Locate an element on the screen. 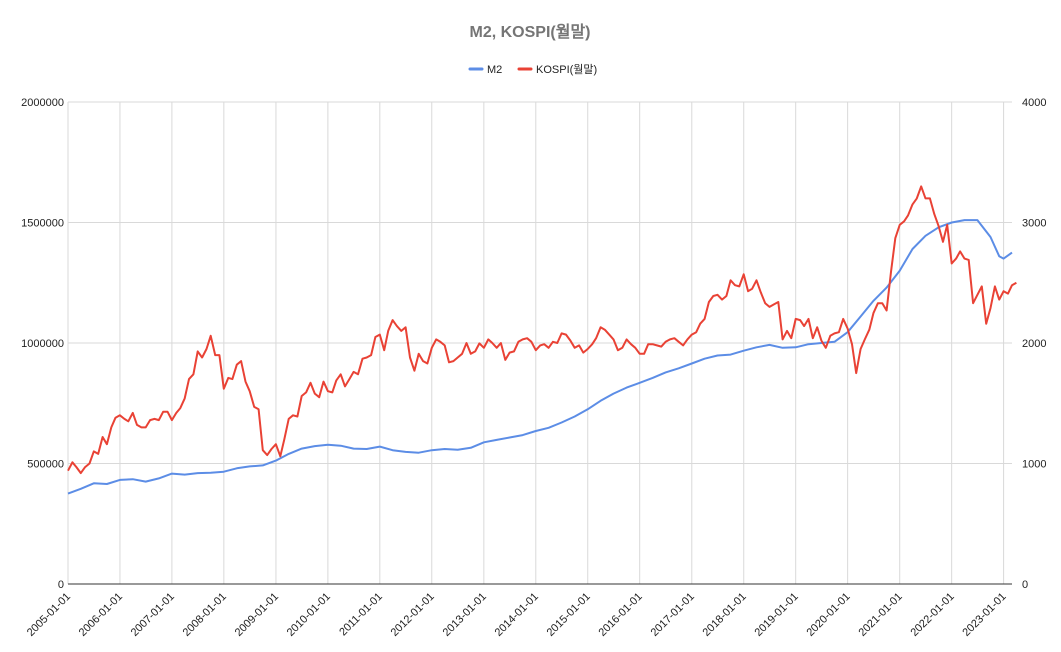  legend-item-kospi: KOSPI(월말) is located at coordinates (557, 69).